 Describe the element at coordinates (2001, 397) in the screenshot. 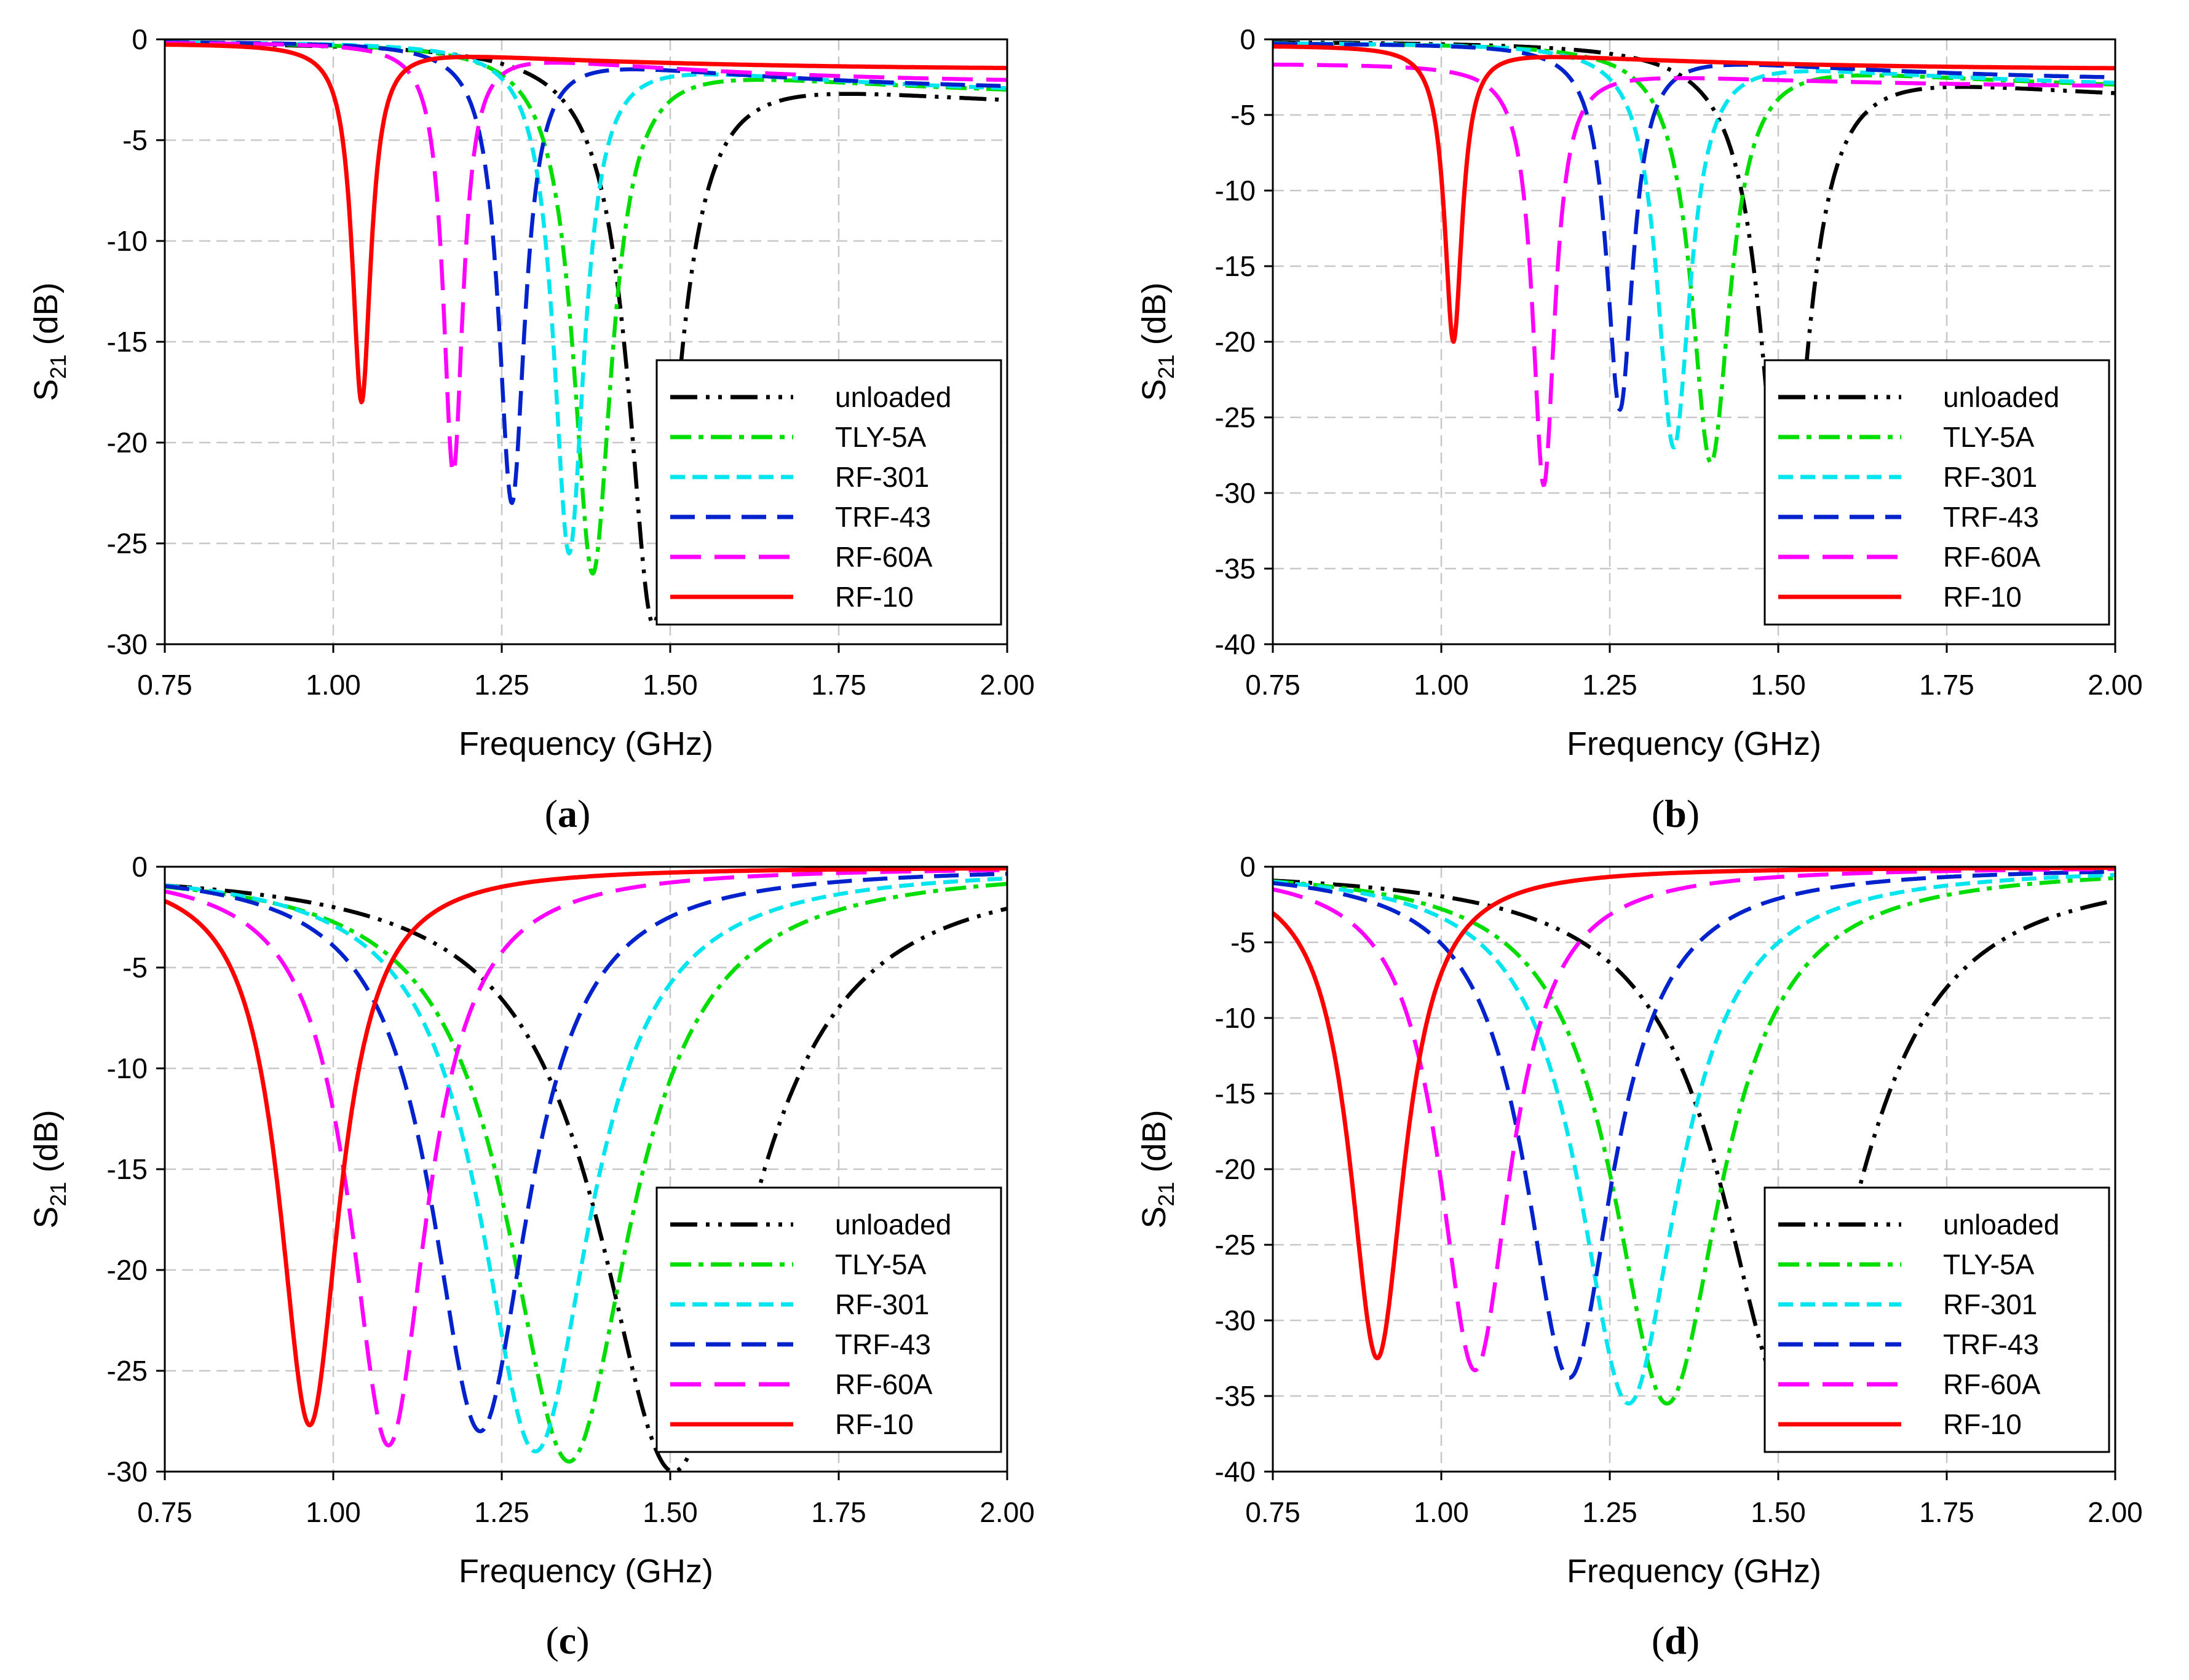

I see `legend-label-unloaded: unloaded` at that location.